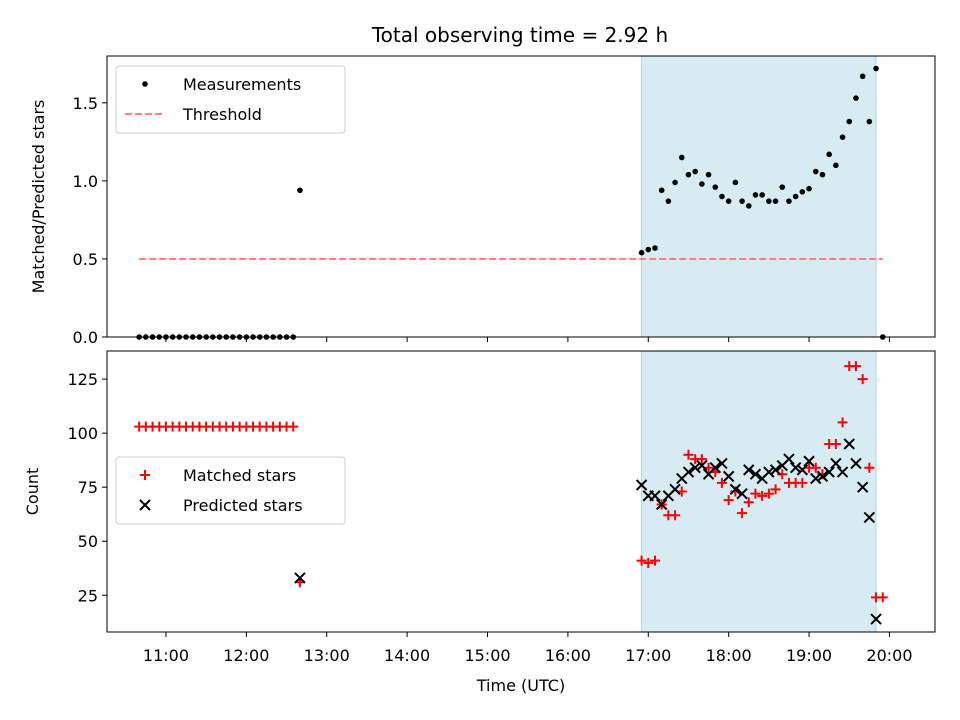 Image resolution: width=960 pixels, height=720 pixels. I want to click on x-tick-label: 20:00, so click(889, 655).